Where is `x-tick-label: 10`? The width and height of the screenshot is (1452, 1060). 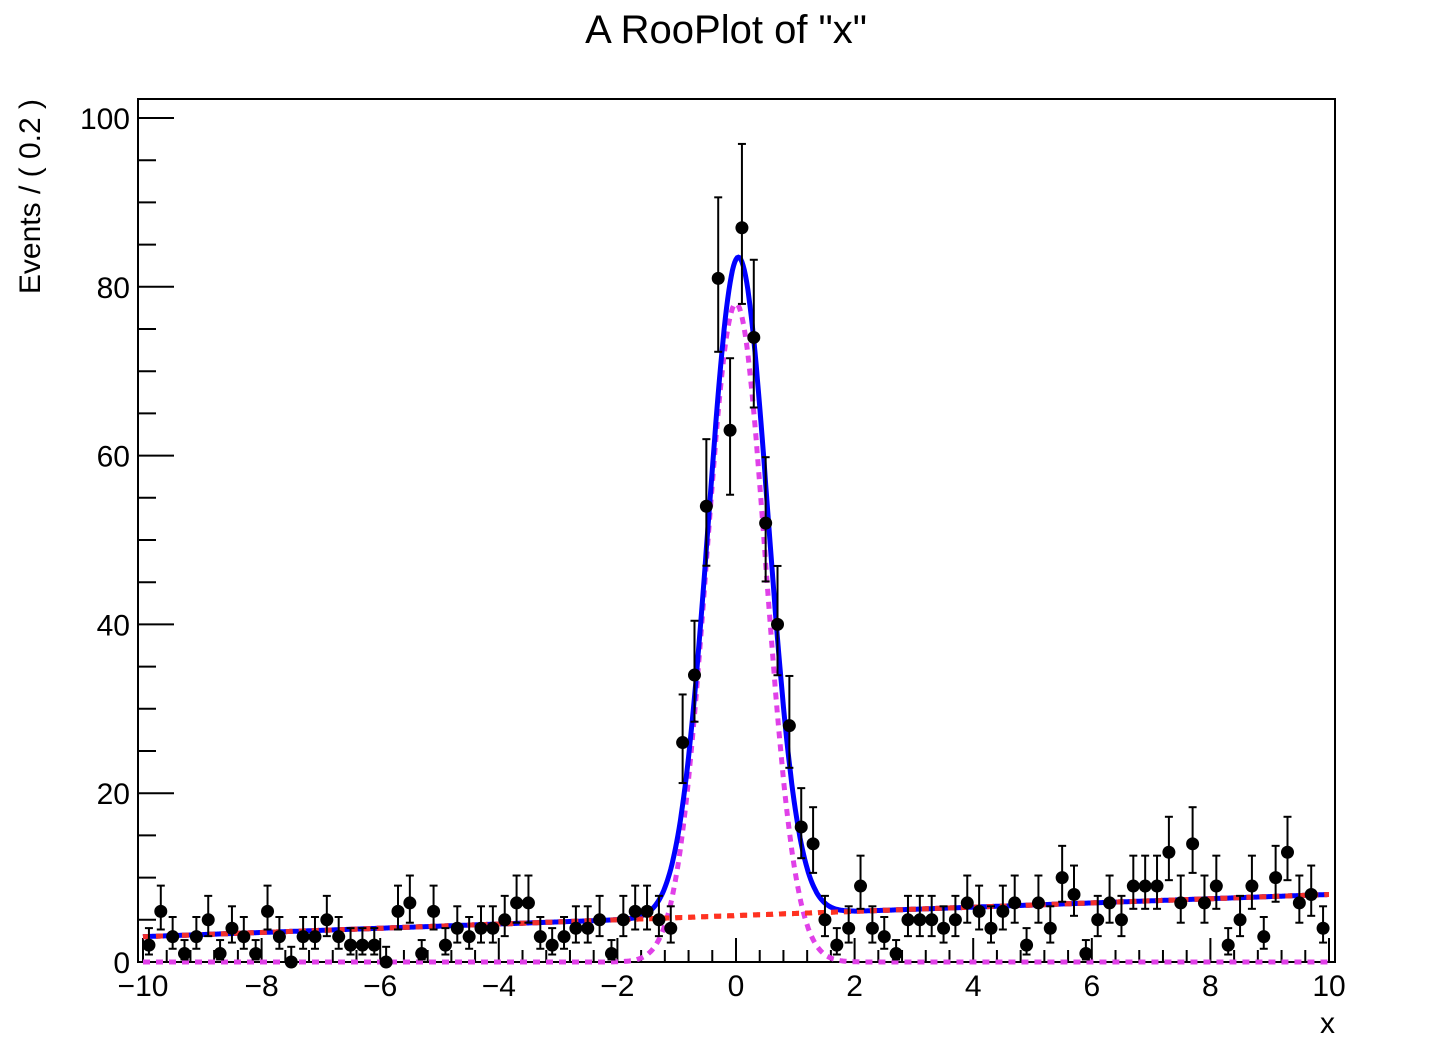
x-tick-label: 10 is located at coordinates (1328, 986).